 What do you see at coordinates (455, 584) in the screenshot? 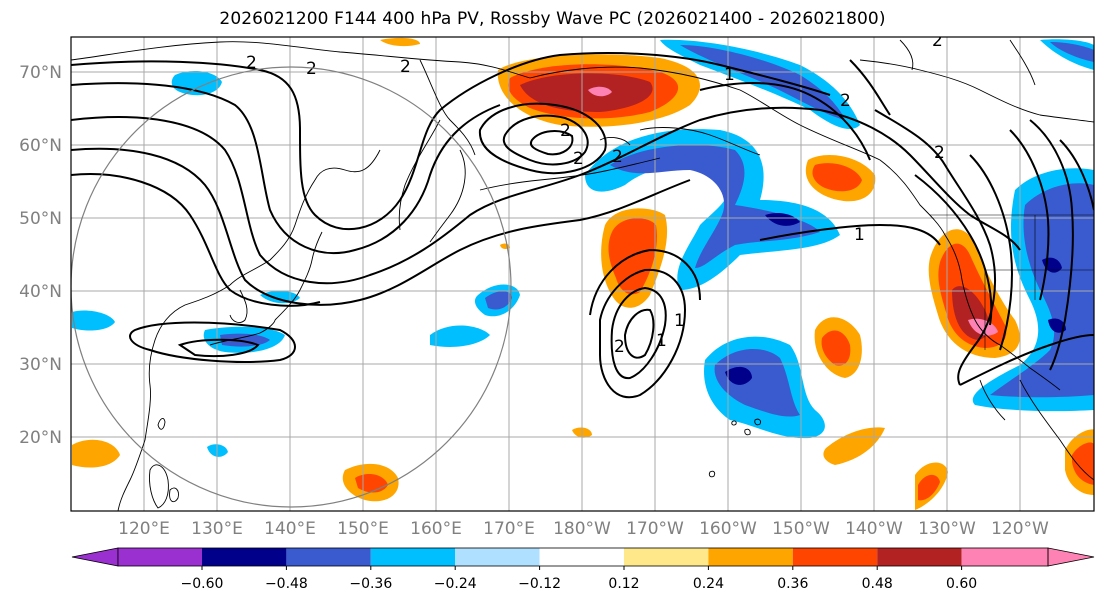
I see `colorbar-tick-label: −0.24` at bounding box center [455, 584].